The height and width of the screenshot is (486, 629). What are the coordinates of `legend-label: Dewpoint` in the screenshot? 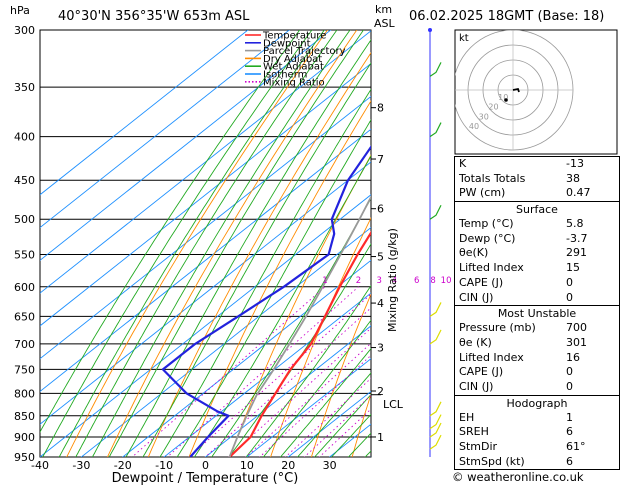 It's located at (287, 43).